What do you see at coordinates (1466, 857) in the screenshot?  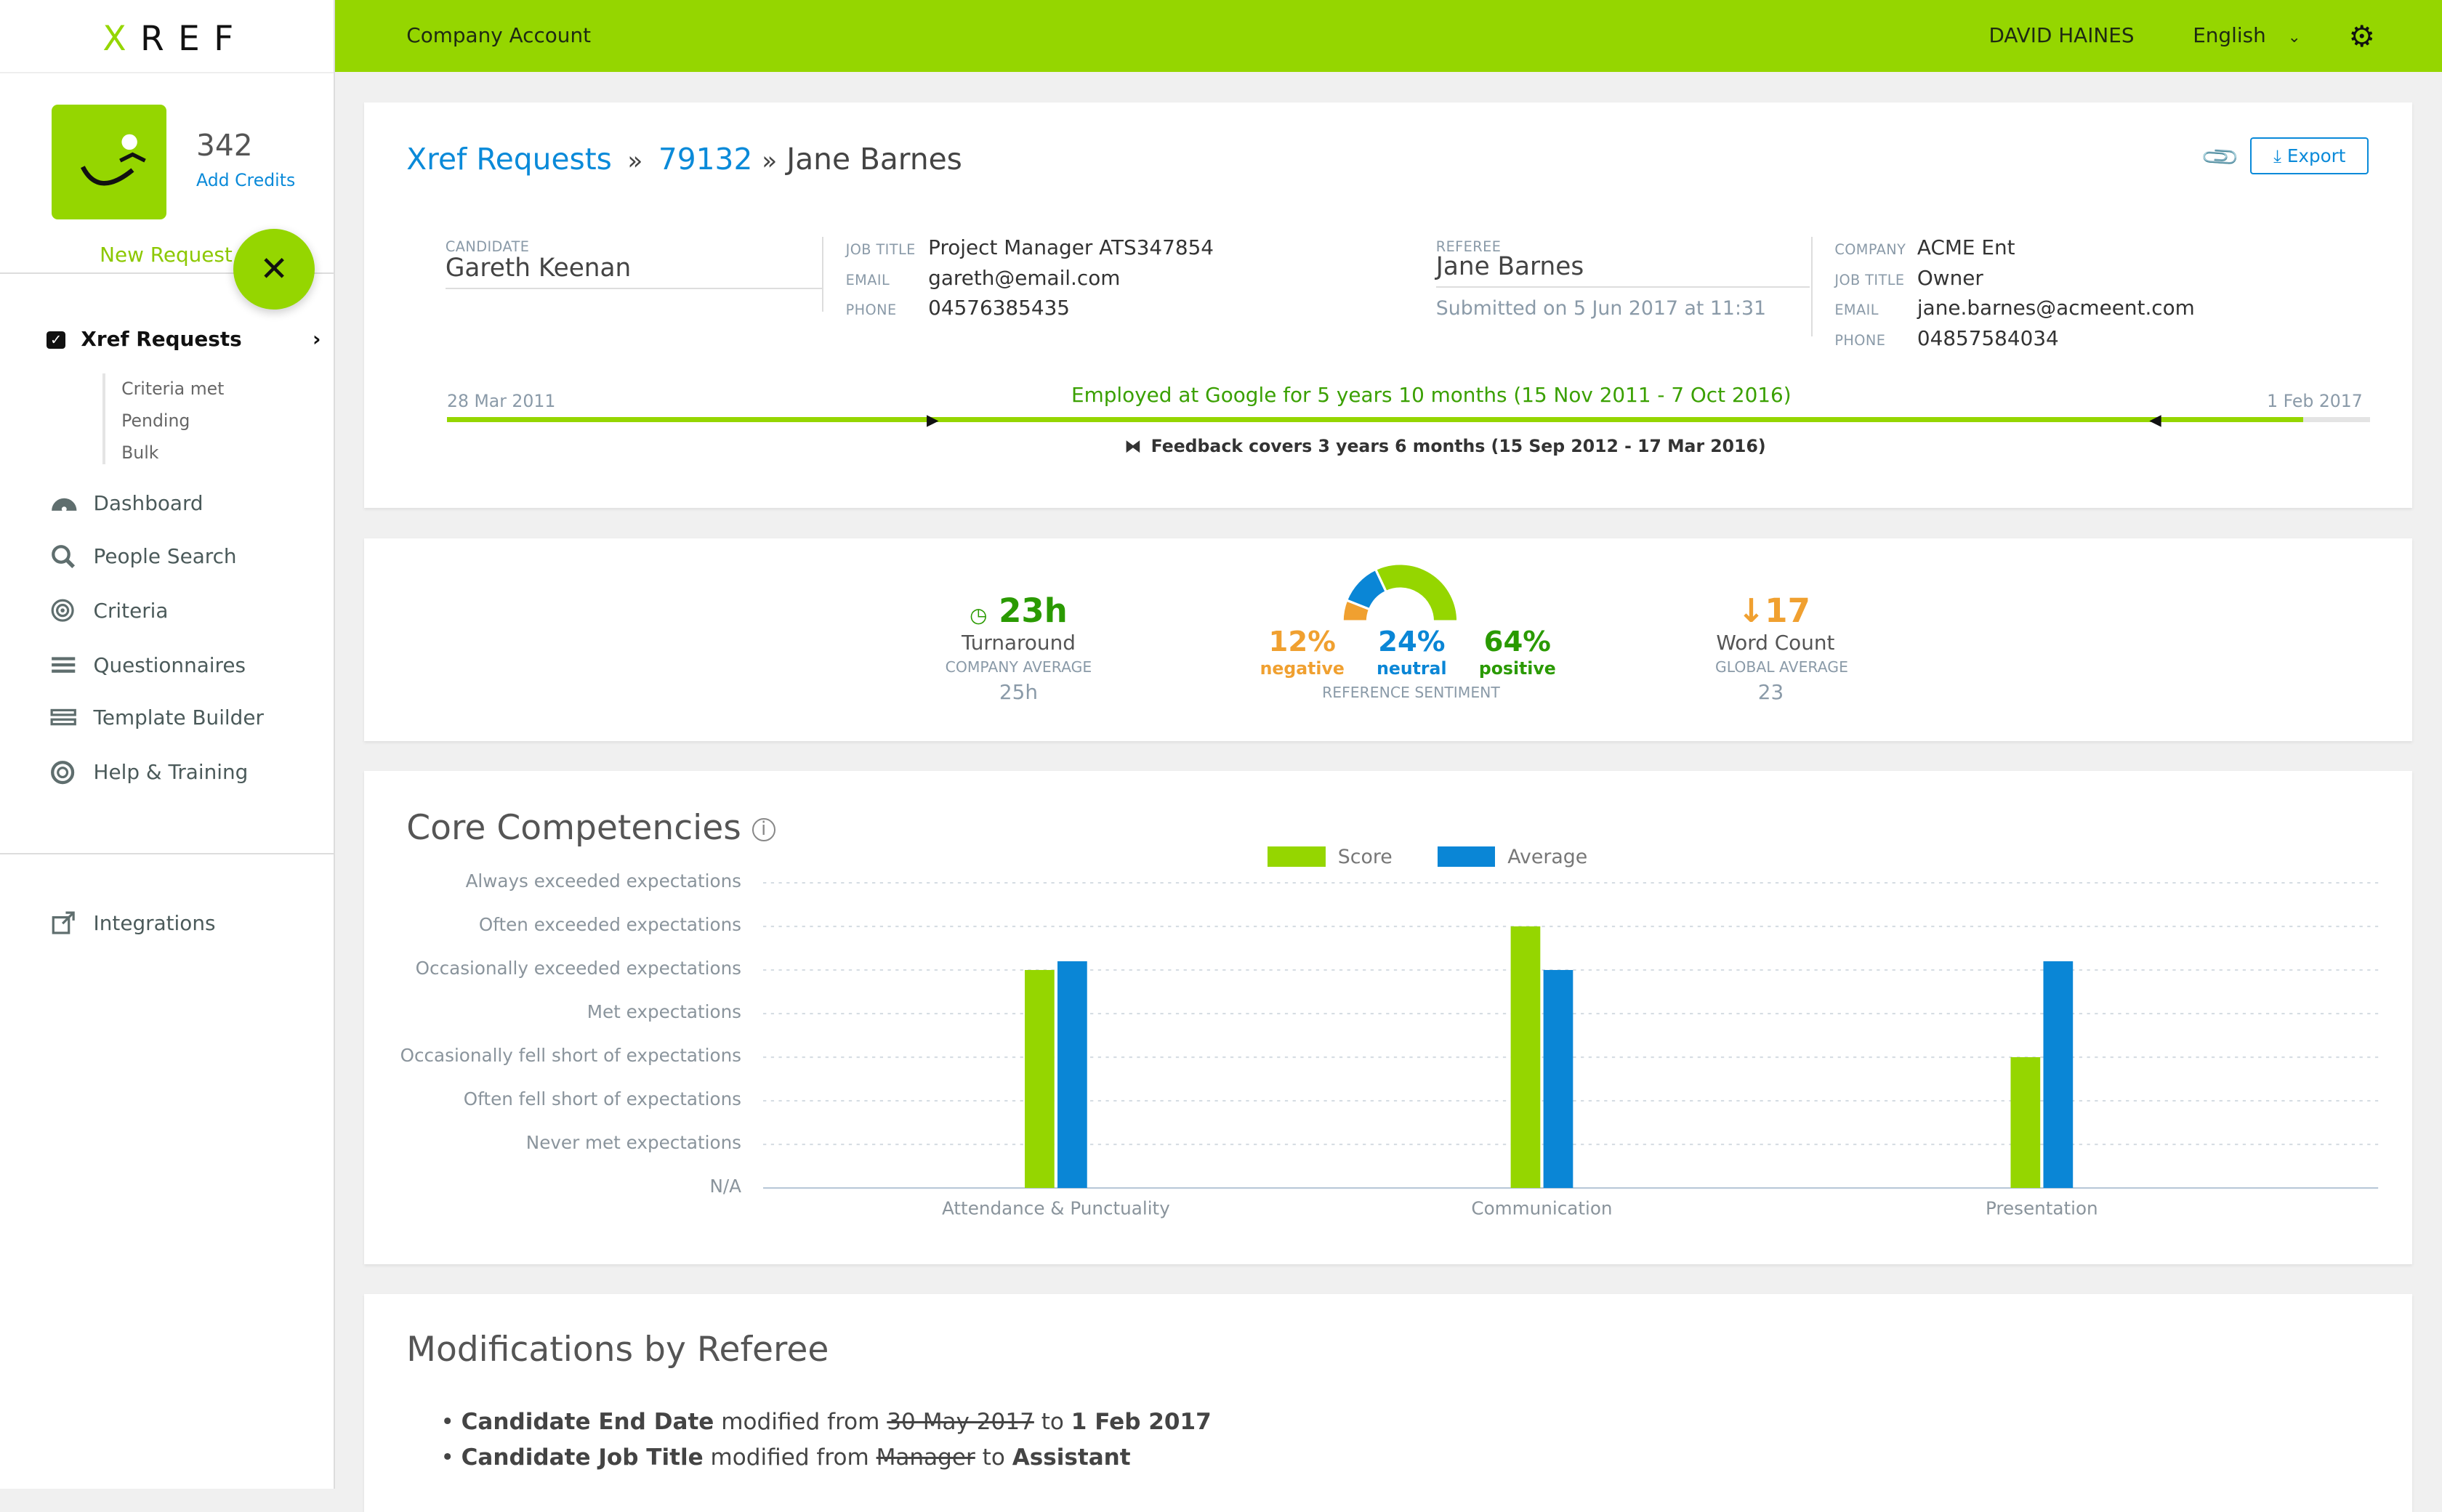 I see `legend-swatch-average` at bounding box center [1466, 857].